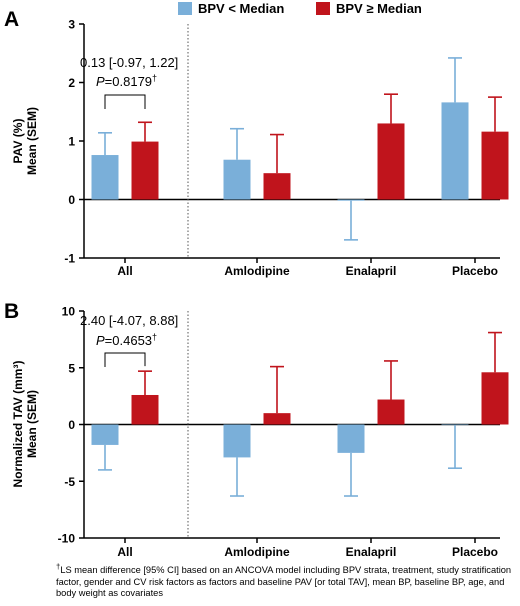 The width and height of the screenshot is (520, 606). What do you see at coordinates (71, 83) in the screenshot?
I see `y-tick-label: 2` at bounding box center [71, 83].